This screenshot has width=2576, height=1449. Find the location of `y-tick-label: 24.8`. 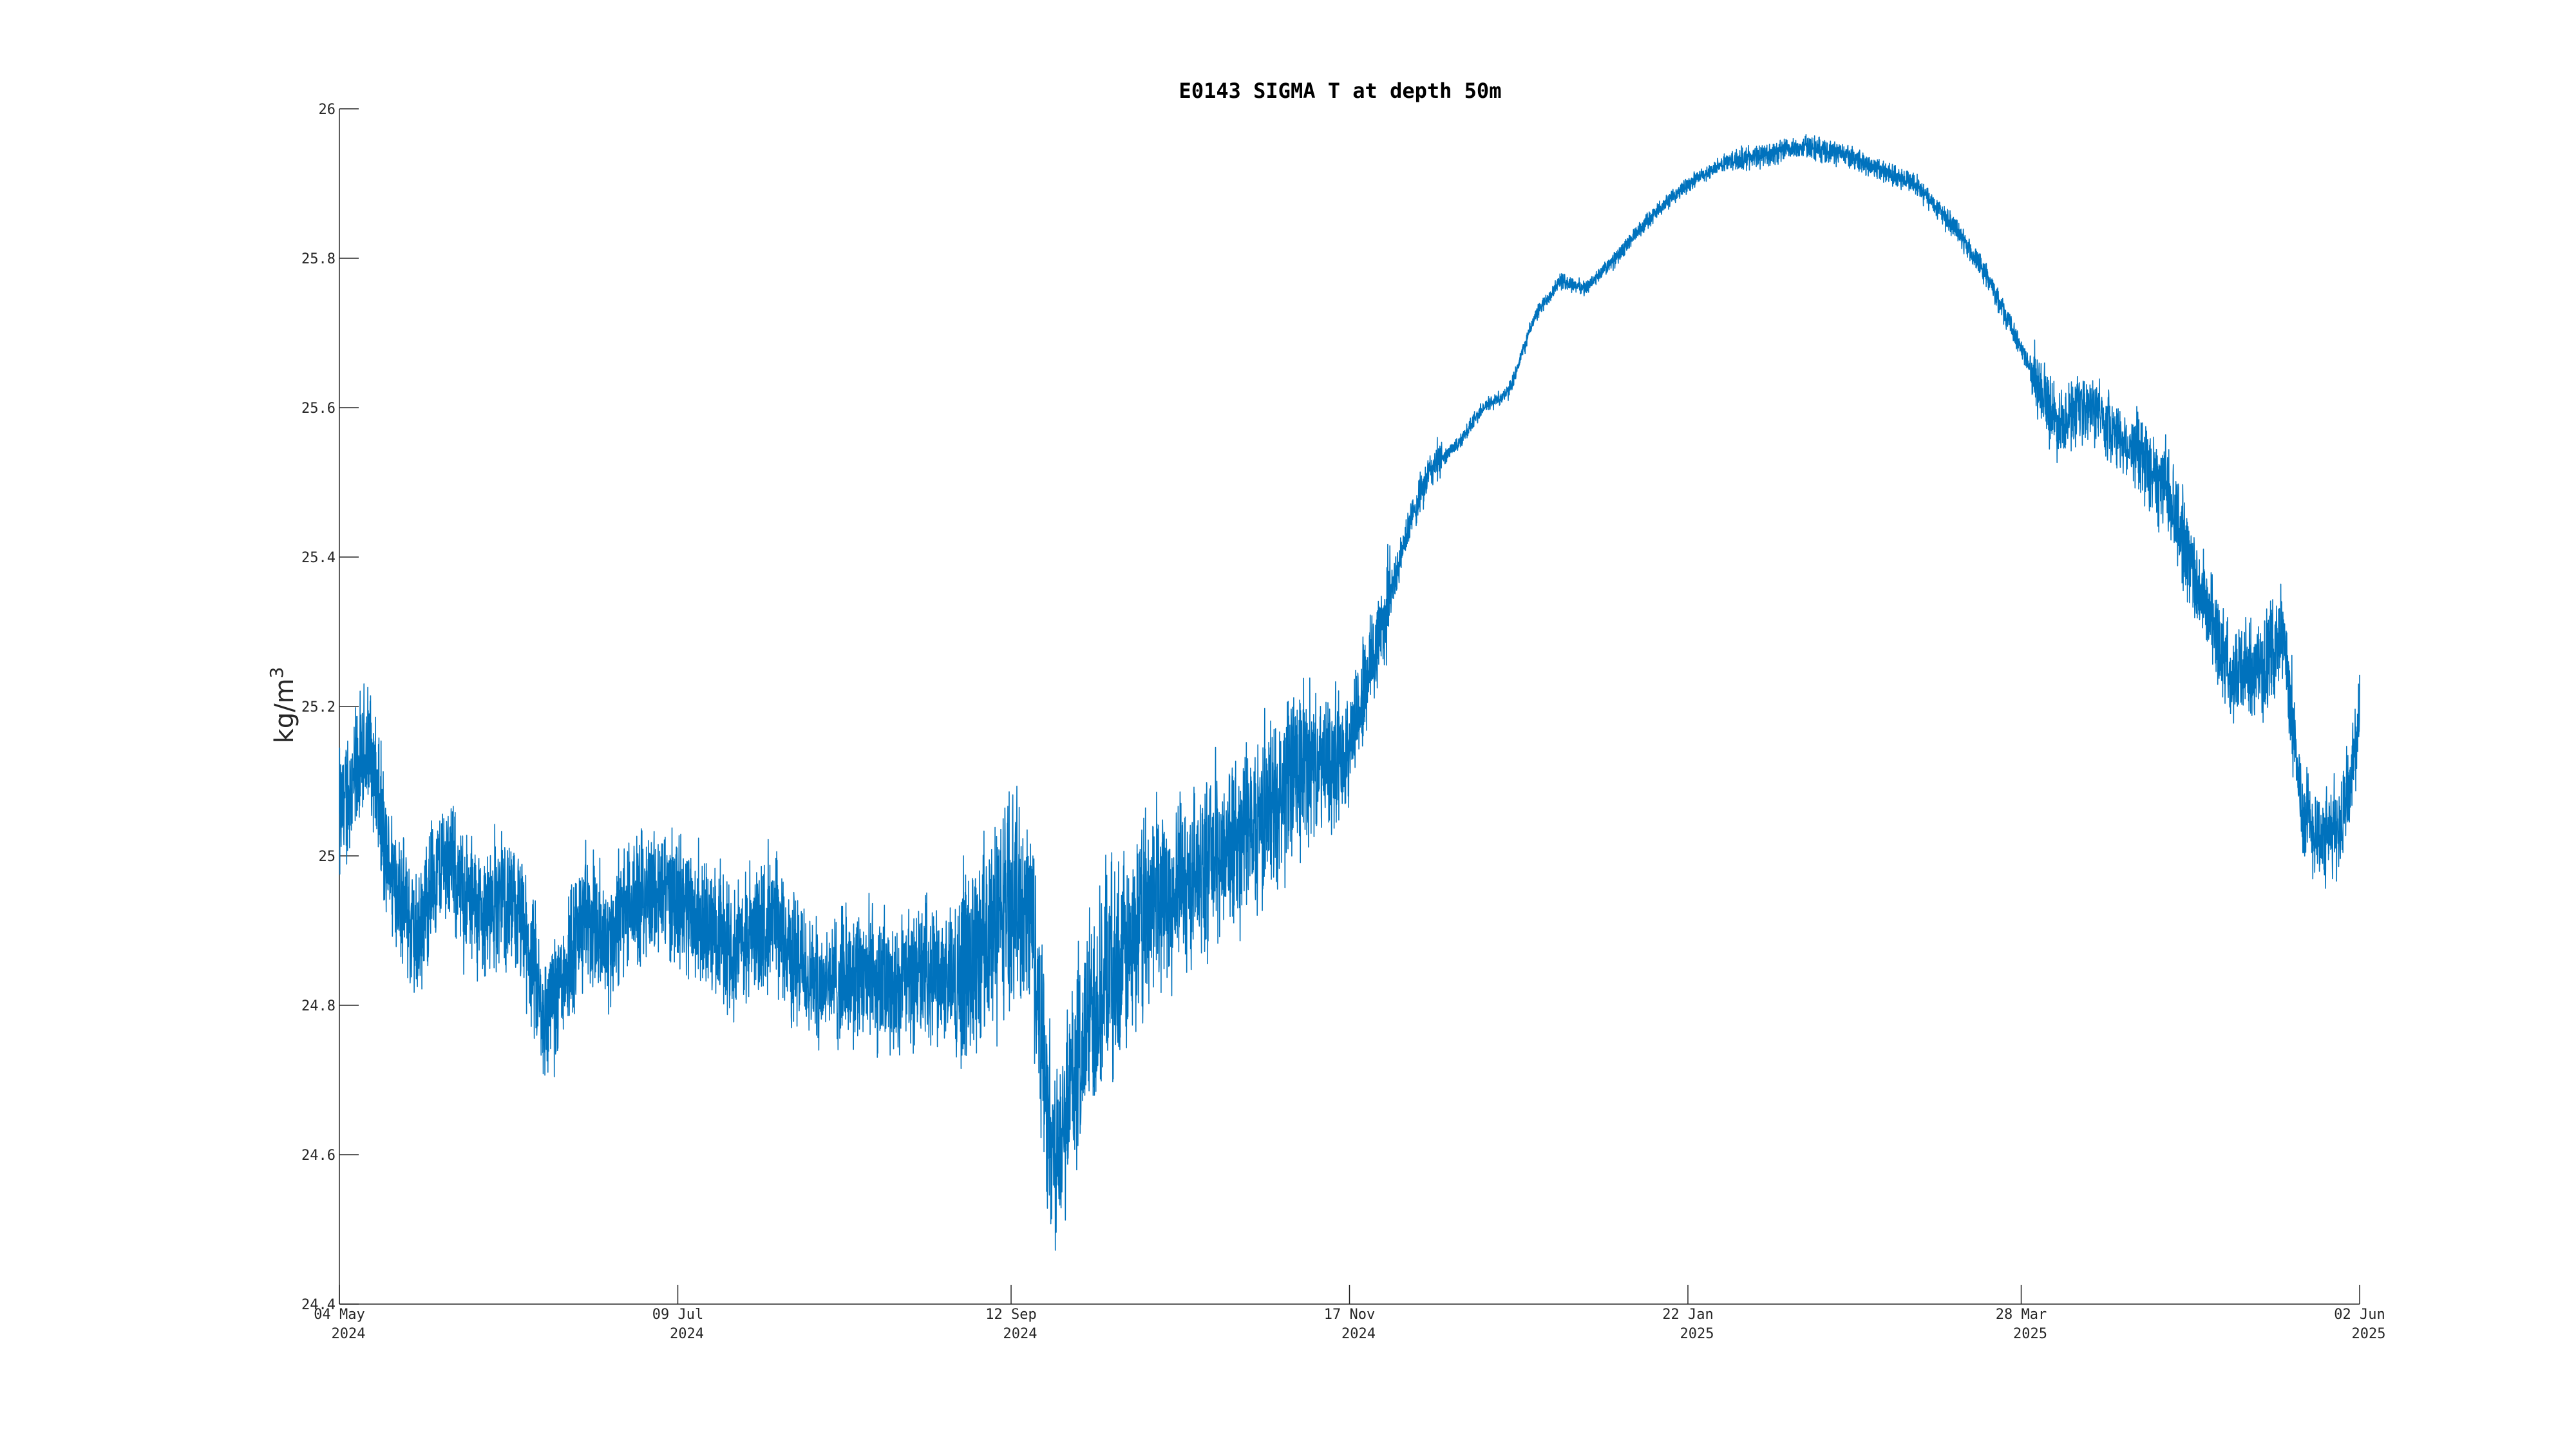

y-tick-label: 24.8 is located at coordinates (318, 1006).